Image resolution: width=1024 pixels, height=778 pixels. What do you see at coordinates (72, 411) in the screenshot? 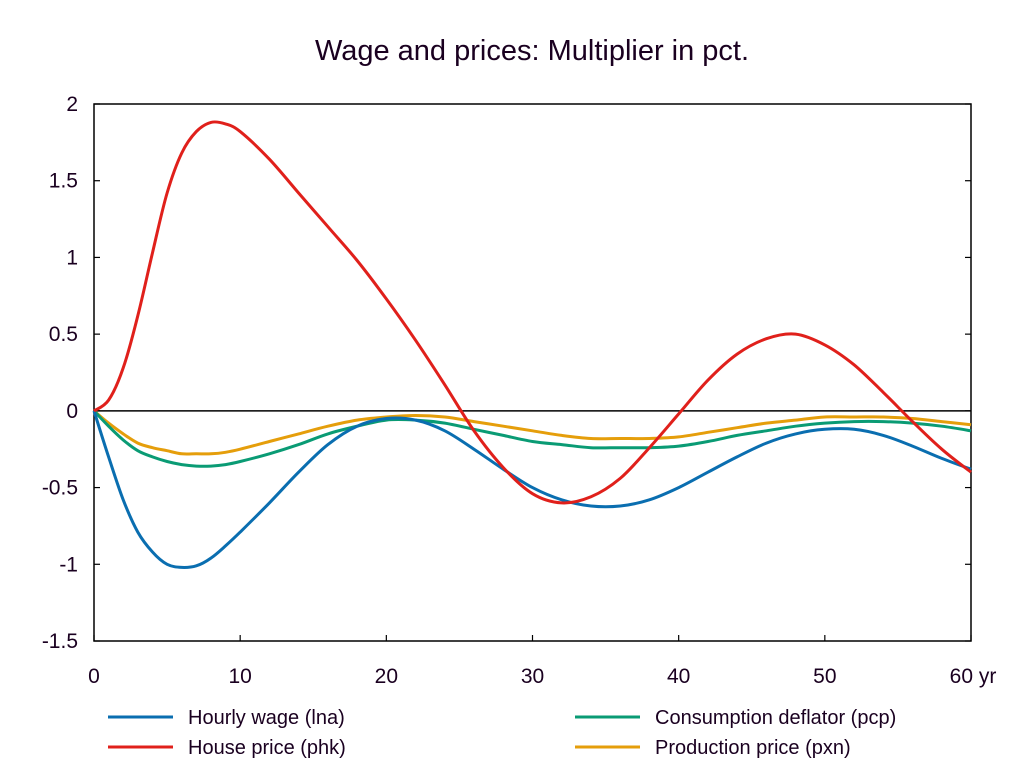
I see `y-tick-label: 0` at bounding box center [72, 411].